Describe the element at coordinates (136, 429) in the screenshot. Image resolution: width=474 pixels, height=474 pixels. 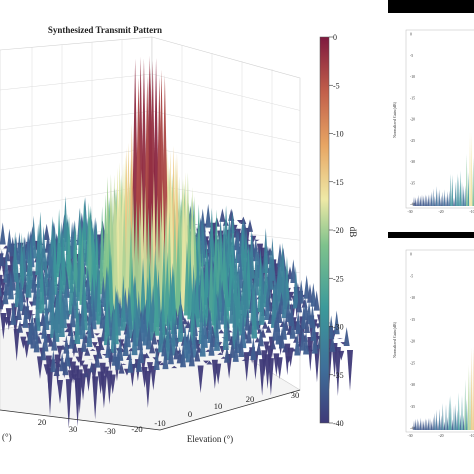
I see `x-tick-label: -20` at that location.